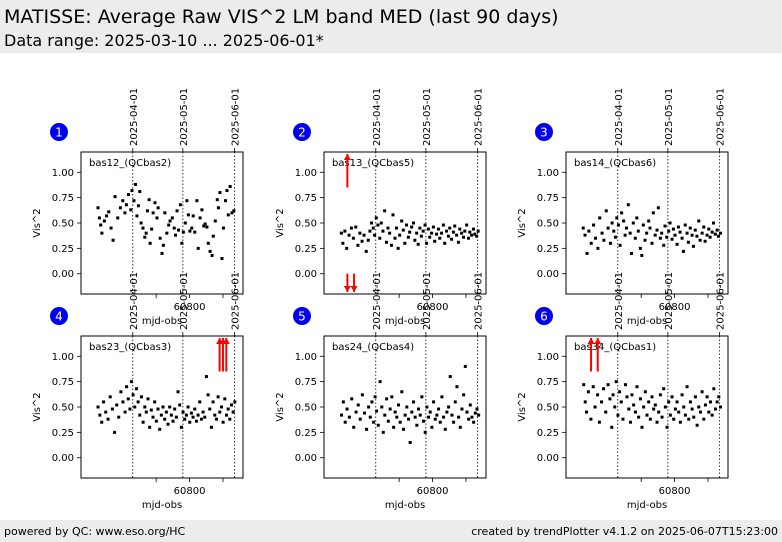 The image size is (782, 542). What do you see at coordinates (347, 282) in the screenshot?
I see `outlier-down-arrow` at bounding box center [347, 282].